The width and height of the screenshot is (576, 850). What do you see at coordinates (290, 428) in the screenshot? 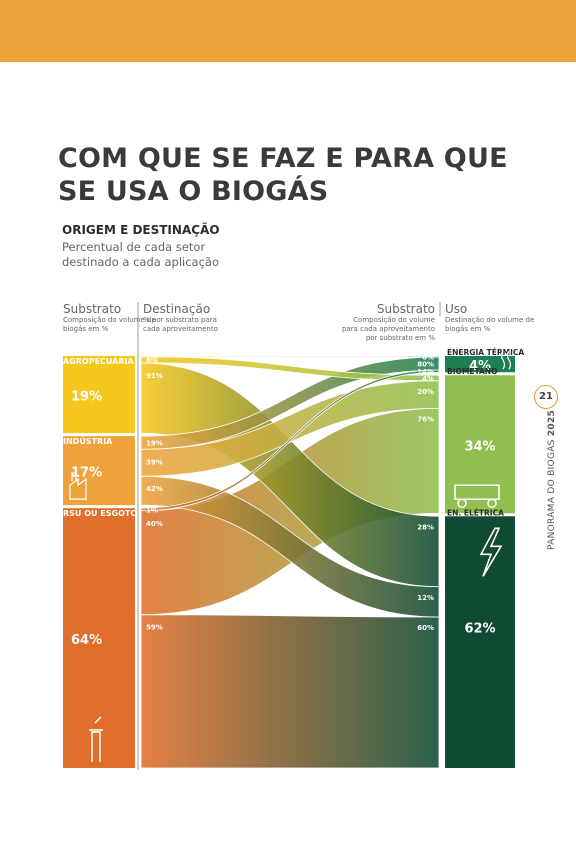
I see `flow-industria-to-biometano` at bounding box center [290, 428].